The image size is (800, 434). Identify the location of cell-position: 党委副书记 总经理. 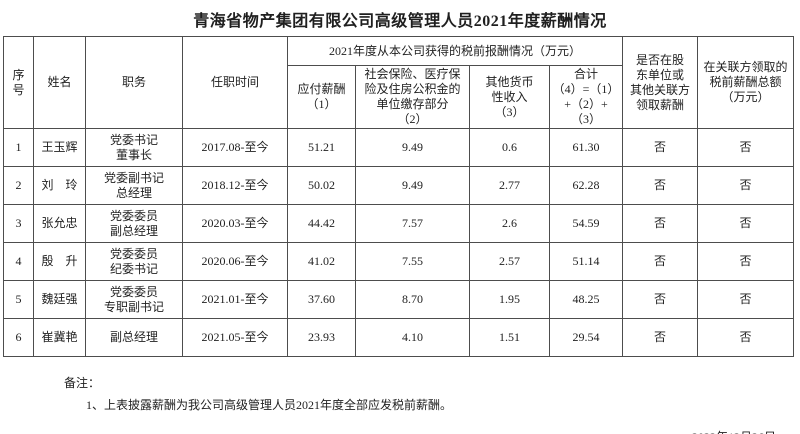
(134, 185).